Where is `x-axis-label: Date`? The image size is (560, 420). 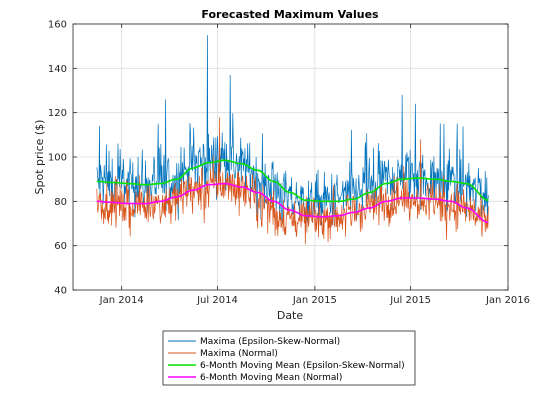 x-axis-label: Date is located at coordinates (290, 315).